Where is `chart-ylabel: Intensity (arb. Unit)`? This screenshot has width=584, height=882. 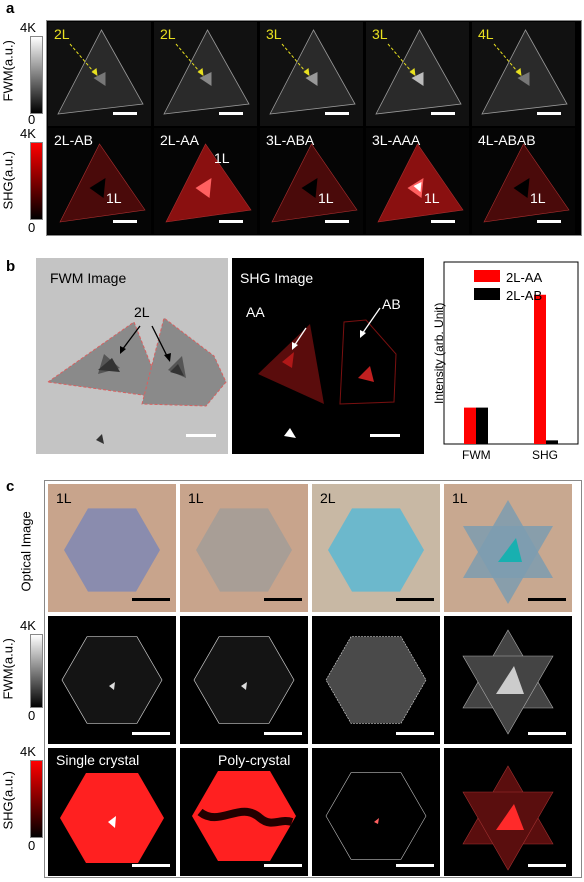
chart-ylabel: Intensity (arb. Unit) is located at coordinates (439, 353).